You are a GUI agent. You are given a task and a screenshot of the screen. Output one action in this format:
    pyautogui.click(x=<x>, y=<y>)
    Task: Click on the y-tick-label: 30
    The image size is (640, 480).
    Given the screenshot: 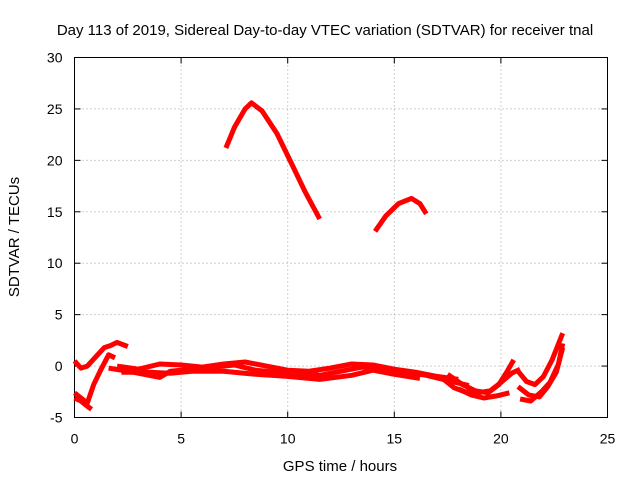 What is the action you would take?
    pyautogui.click(x=55, y=58)
    